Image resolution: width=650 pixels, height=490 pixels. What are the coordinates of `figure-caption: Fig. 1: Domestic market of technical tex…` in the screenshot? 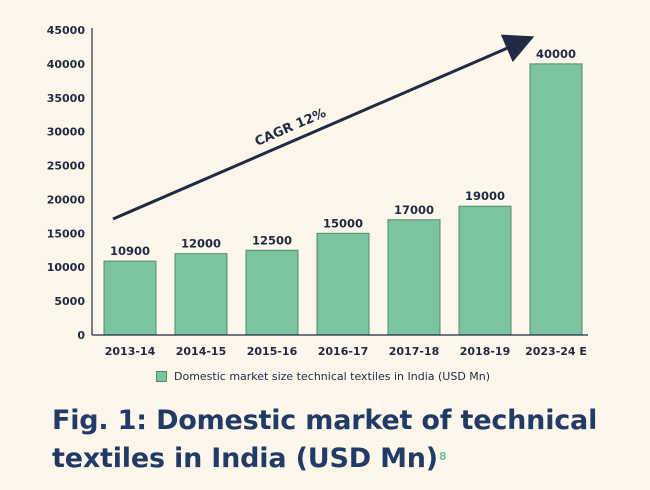 It's located at (347, 440).